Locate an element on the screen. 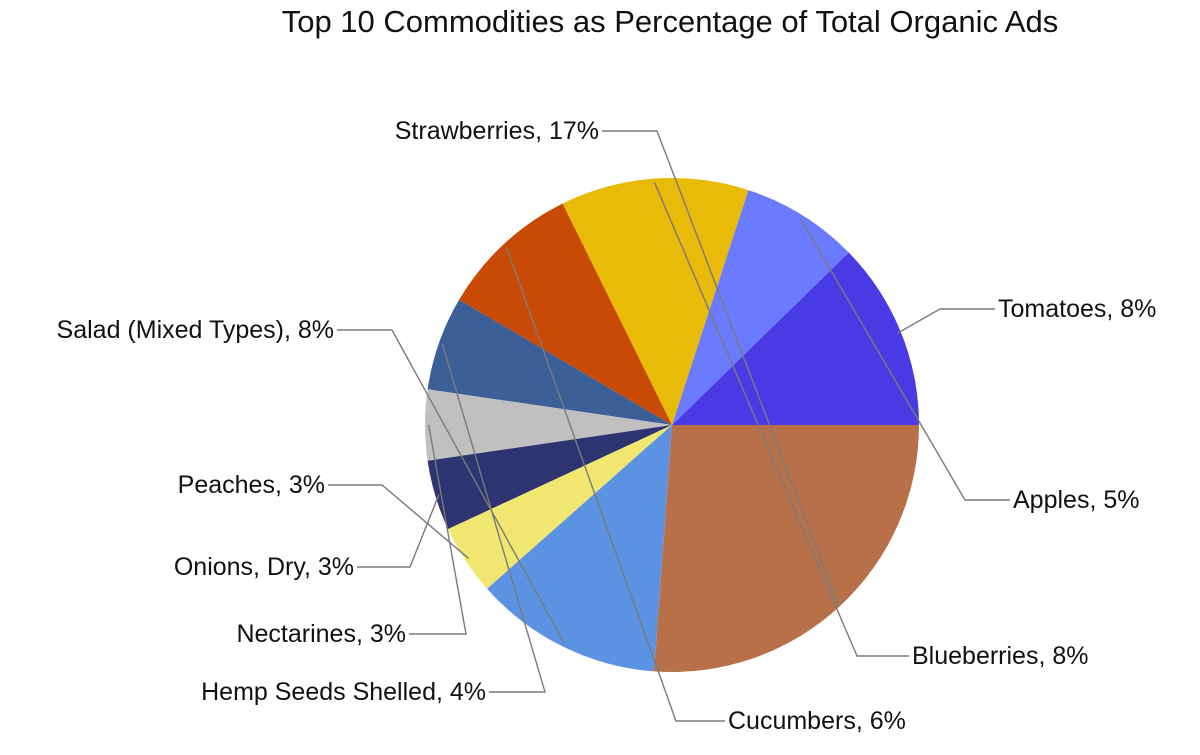 Image resolution: width=1200 pixels, height=755 pixels. leader-line-apples is located at coordinates (904, 359).